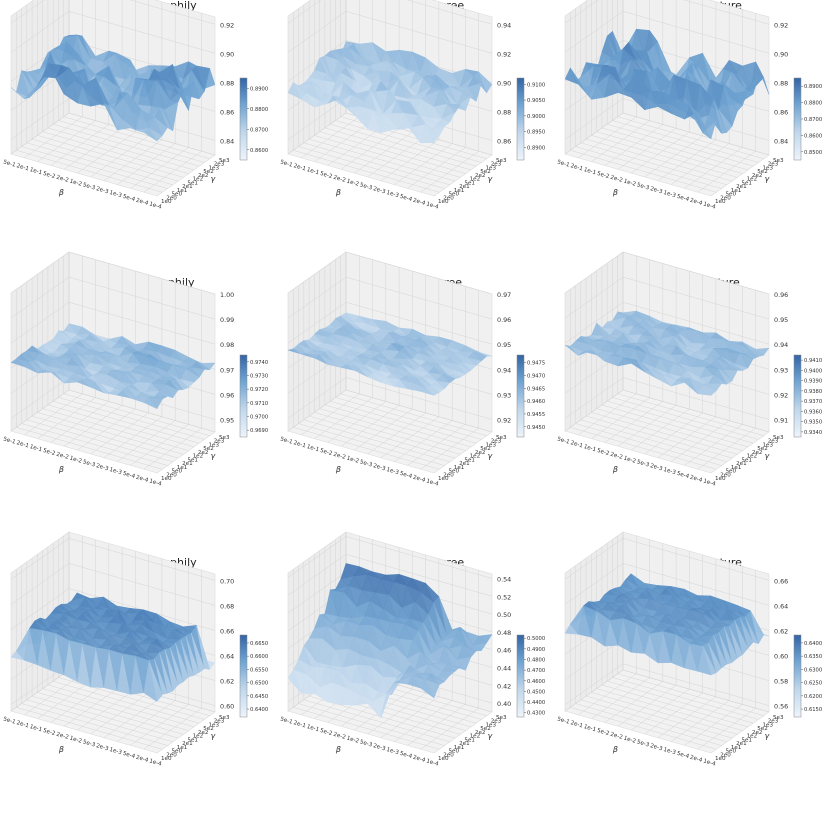  Describe the element at coordinates (504, 686) in the screenshot. I see `z-tick-label: 0.42` at that location.